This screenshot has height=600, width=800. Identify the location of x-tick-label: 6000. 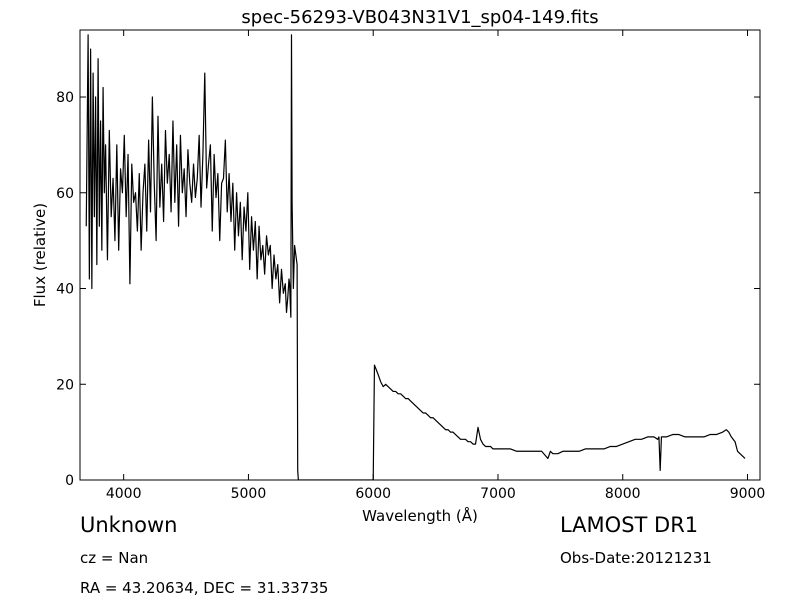
(373, 494).